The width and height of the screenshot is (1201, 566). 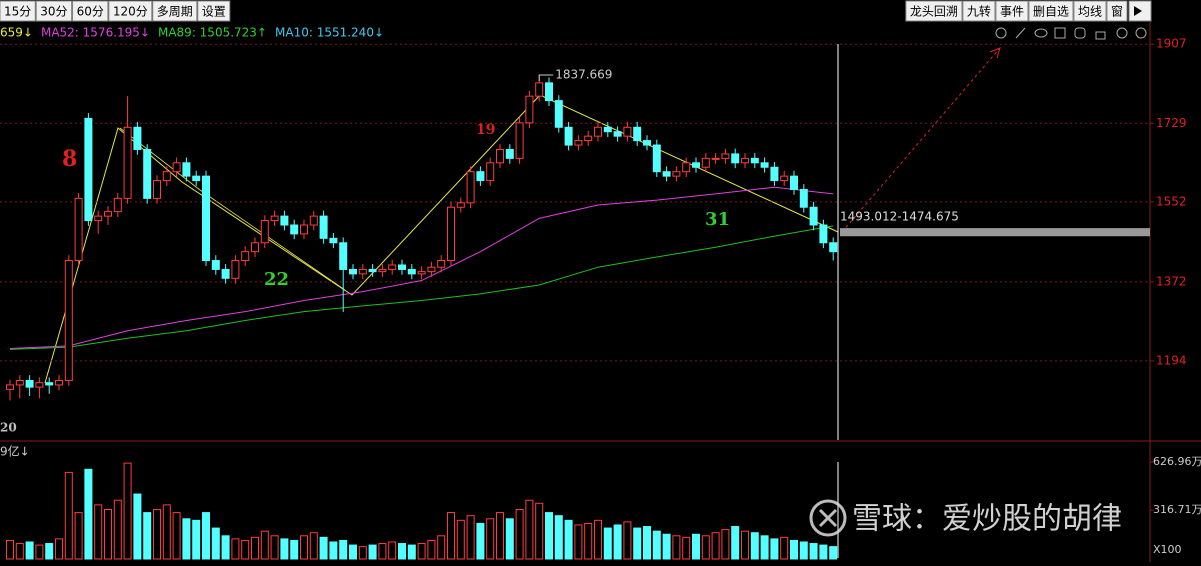 I want to click on toolbar-label: 均线, so click(x=1090, y=12).